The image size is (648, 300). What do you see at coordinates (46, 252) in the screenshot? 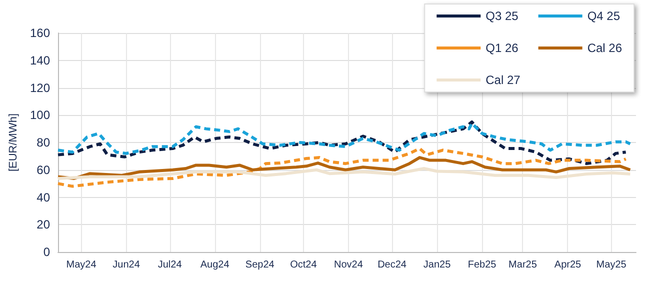
I see `y-tick-label: 0` at bounding box center [46, 252].